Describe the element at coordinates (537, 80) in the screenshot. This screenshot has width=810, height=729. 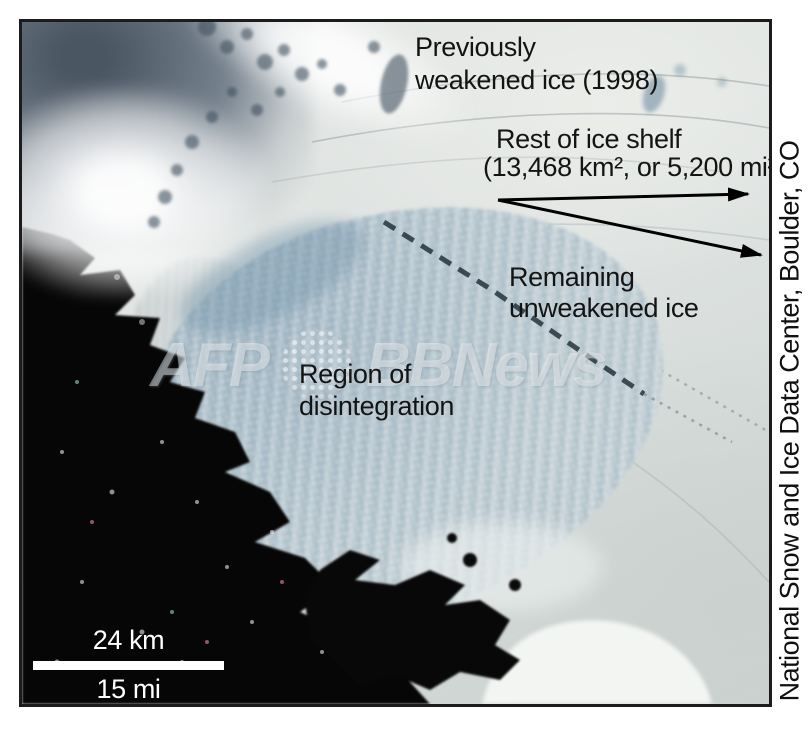
I see `label-line: weakened ice (1998)` at that location.